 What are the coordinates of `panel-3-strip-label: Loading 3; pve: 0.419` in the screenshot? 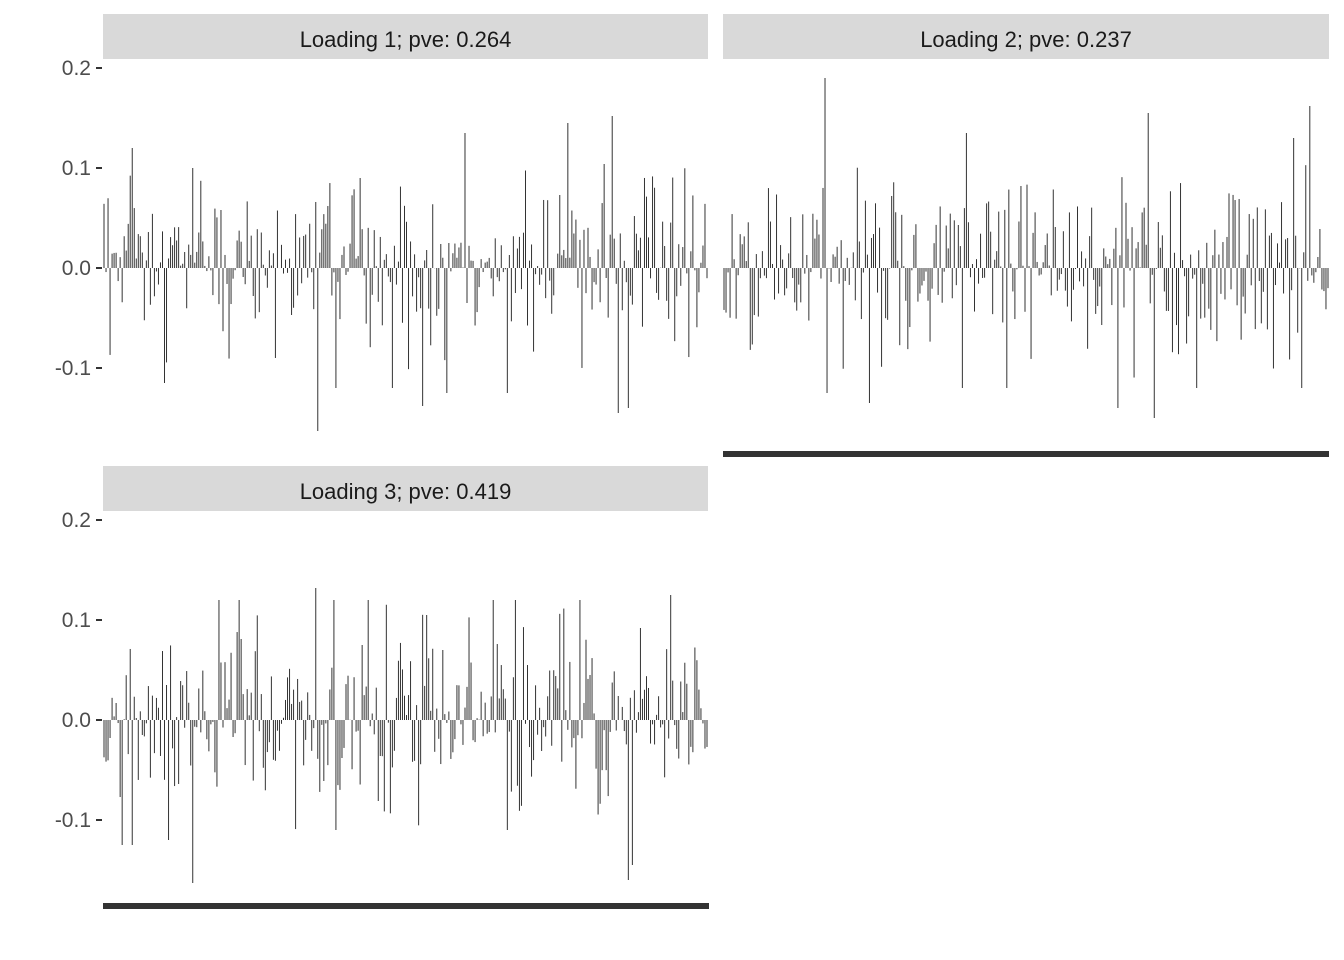 It's located at (406, 491).